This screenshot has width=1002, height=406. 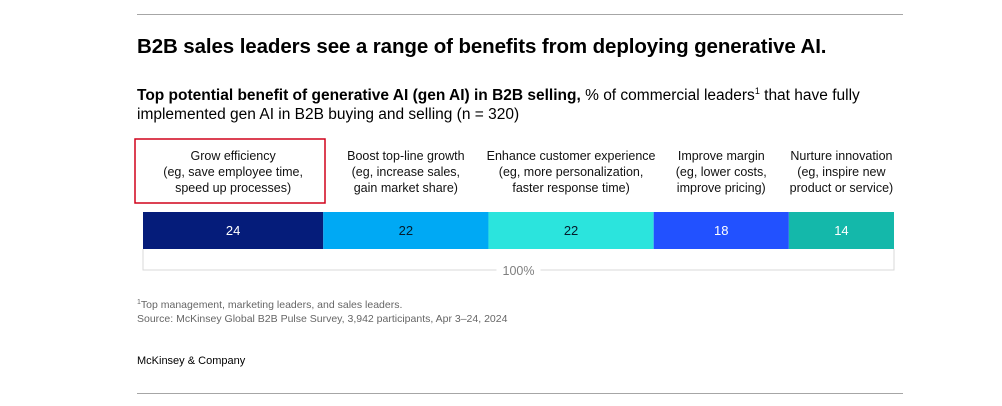 What do you see at coordinates (191, 361) in the screenshot?
I see `brand-wordmark: McKinsey & Company` at bounding box center [191, 361].